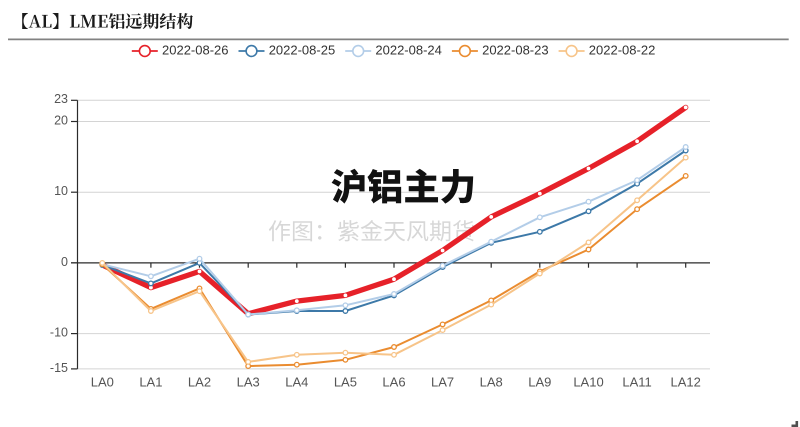 The width and height of the screenshot is (800, 427). What do you see at coordinates (61, 191) in the screenshot?
I see `svg-text: 10` at bounding box center [61, 191].